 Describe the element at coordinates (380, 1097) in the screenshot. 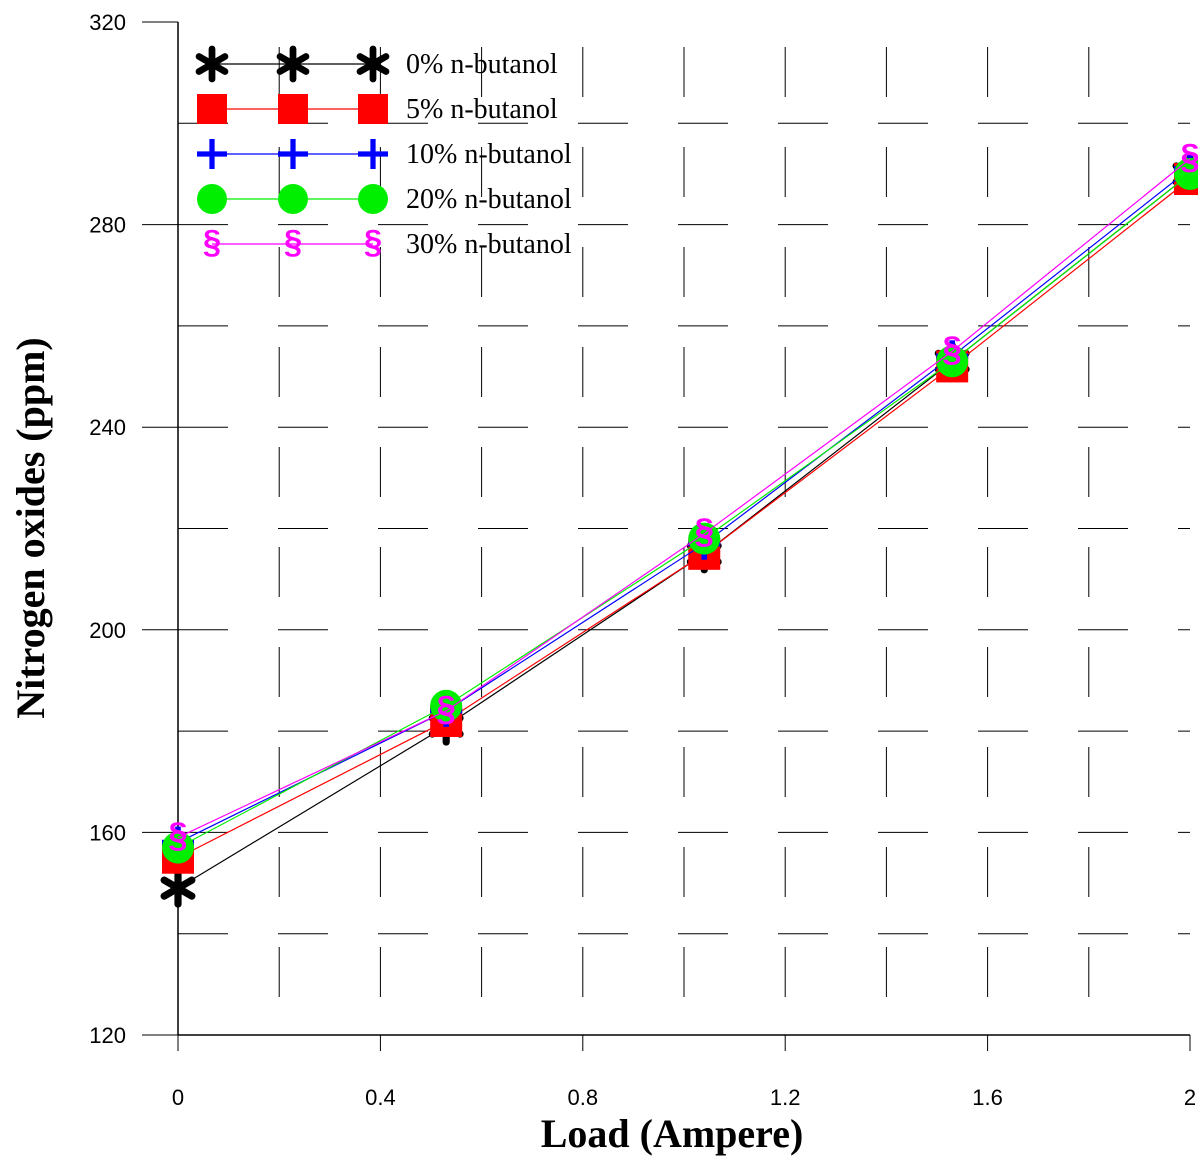

I see `x-tick-label: 0.4` at that location.